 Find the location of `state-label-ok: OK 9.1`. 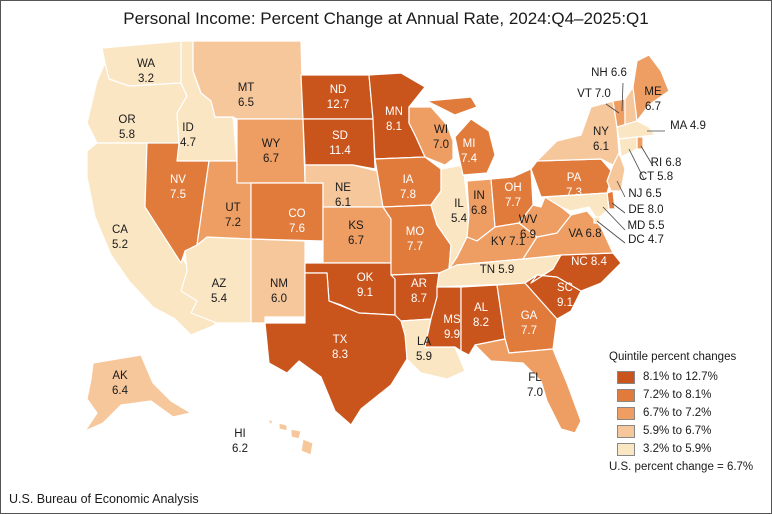

state-label-ok: OK 9.1 is located at coordinates (365, 285).